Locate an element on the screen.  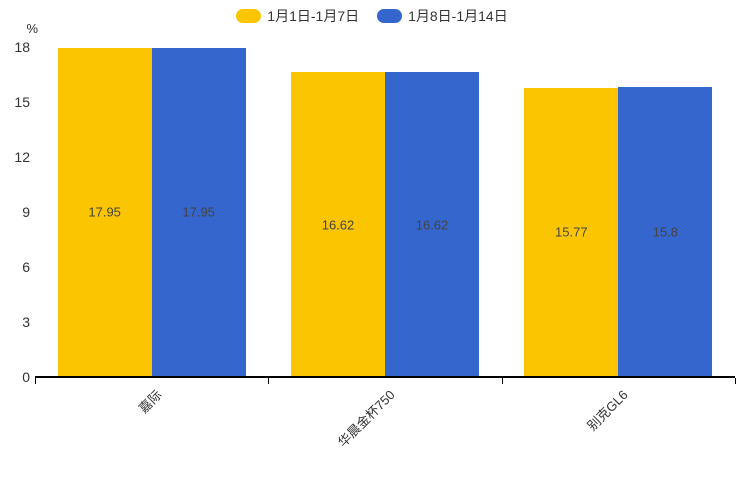
y-axis-tick-label: 18 is located at coordinates (22, 47).